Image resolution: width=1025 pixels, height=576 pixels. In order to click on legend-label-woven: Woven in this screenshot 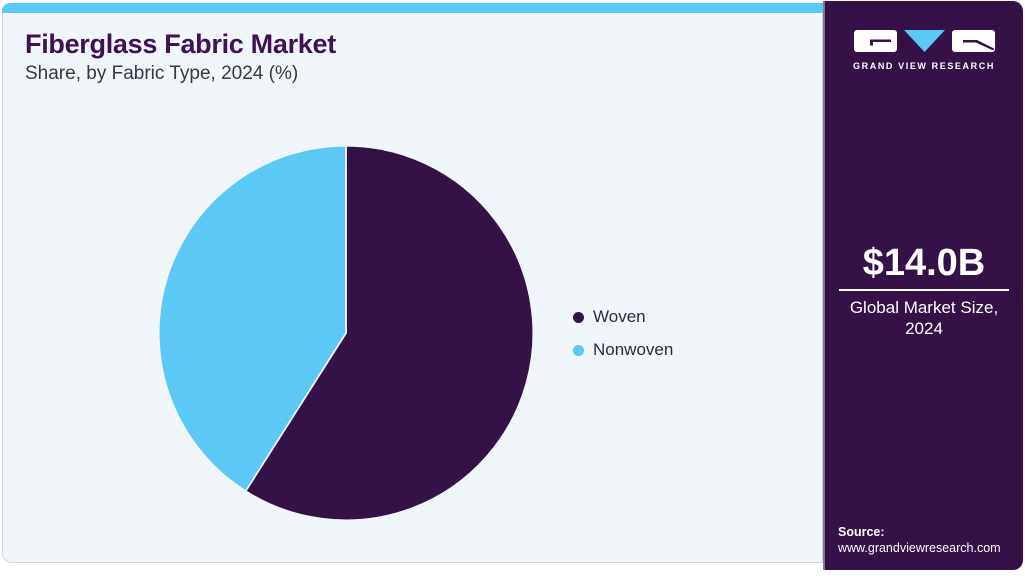, I will do `click(619, 316)`.